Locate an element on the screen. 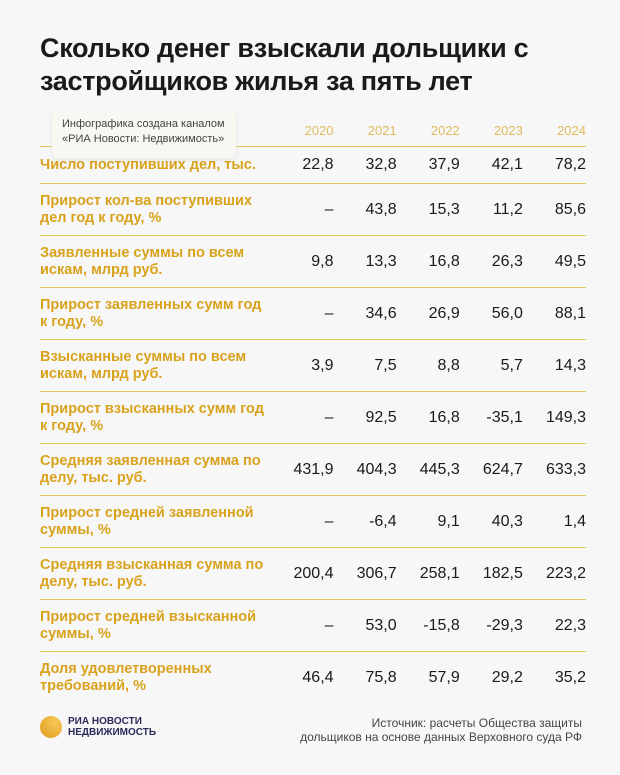 This screenshot has width=620, height=775. value-cell: 13,3 is located at coordinates (381, 261).